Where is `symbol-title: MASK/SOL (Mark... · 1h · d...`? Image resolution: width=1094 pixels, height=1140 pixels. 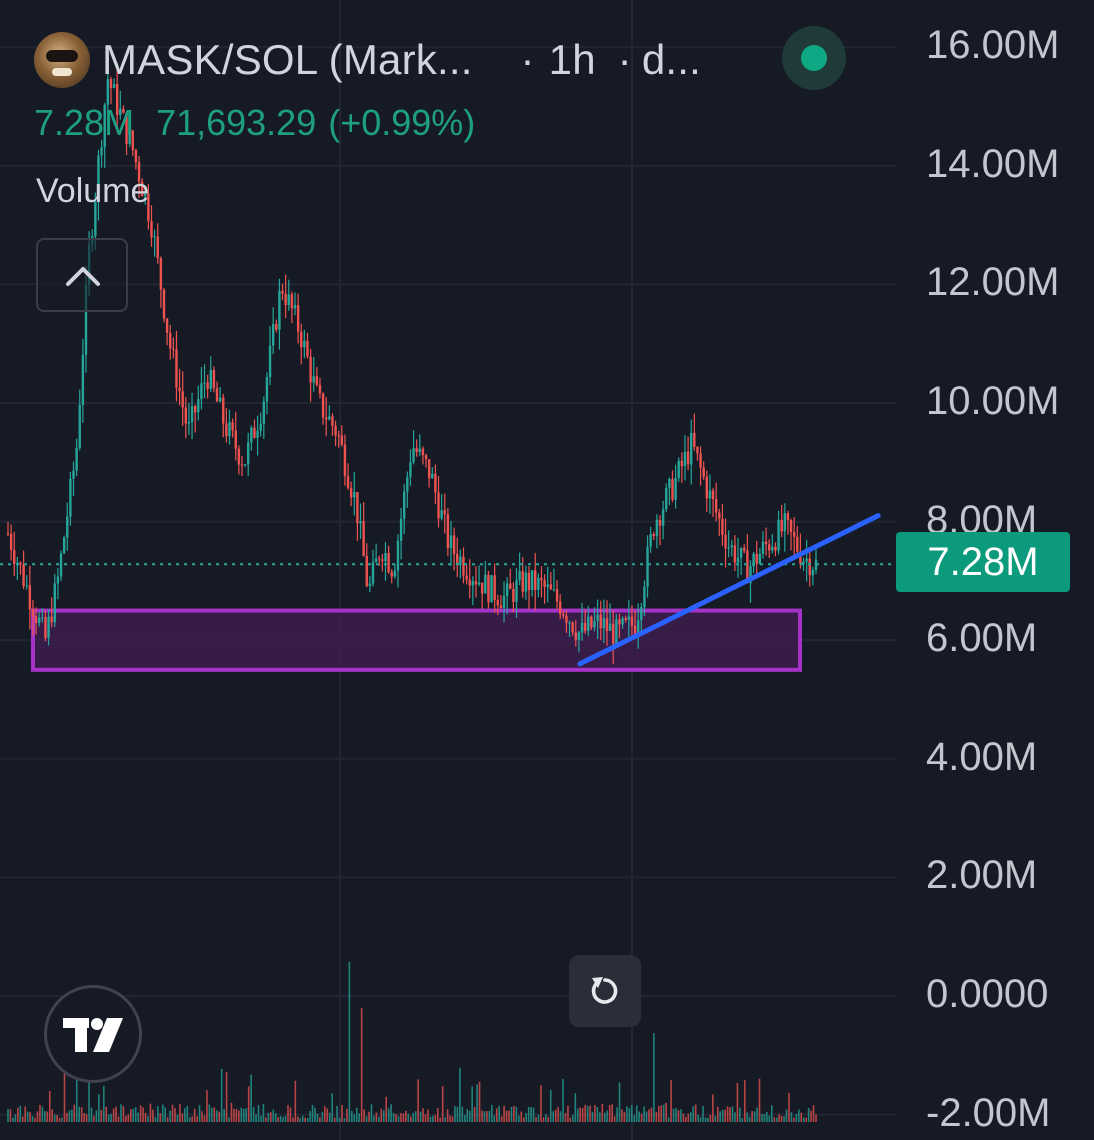 symbol-title: MASK/SOL (Mark... · 1h · d... is located at coordinates (401, 60).